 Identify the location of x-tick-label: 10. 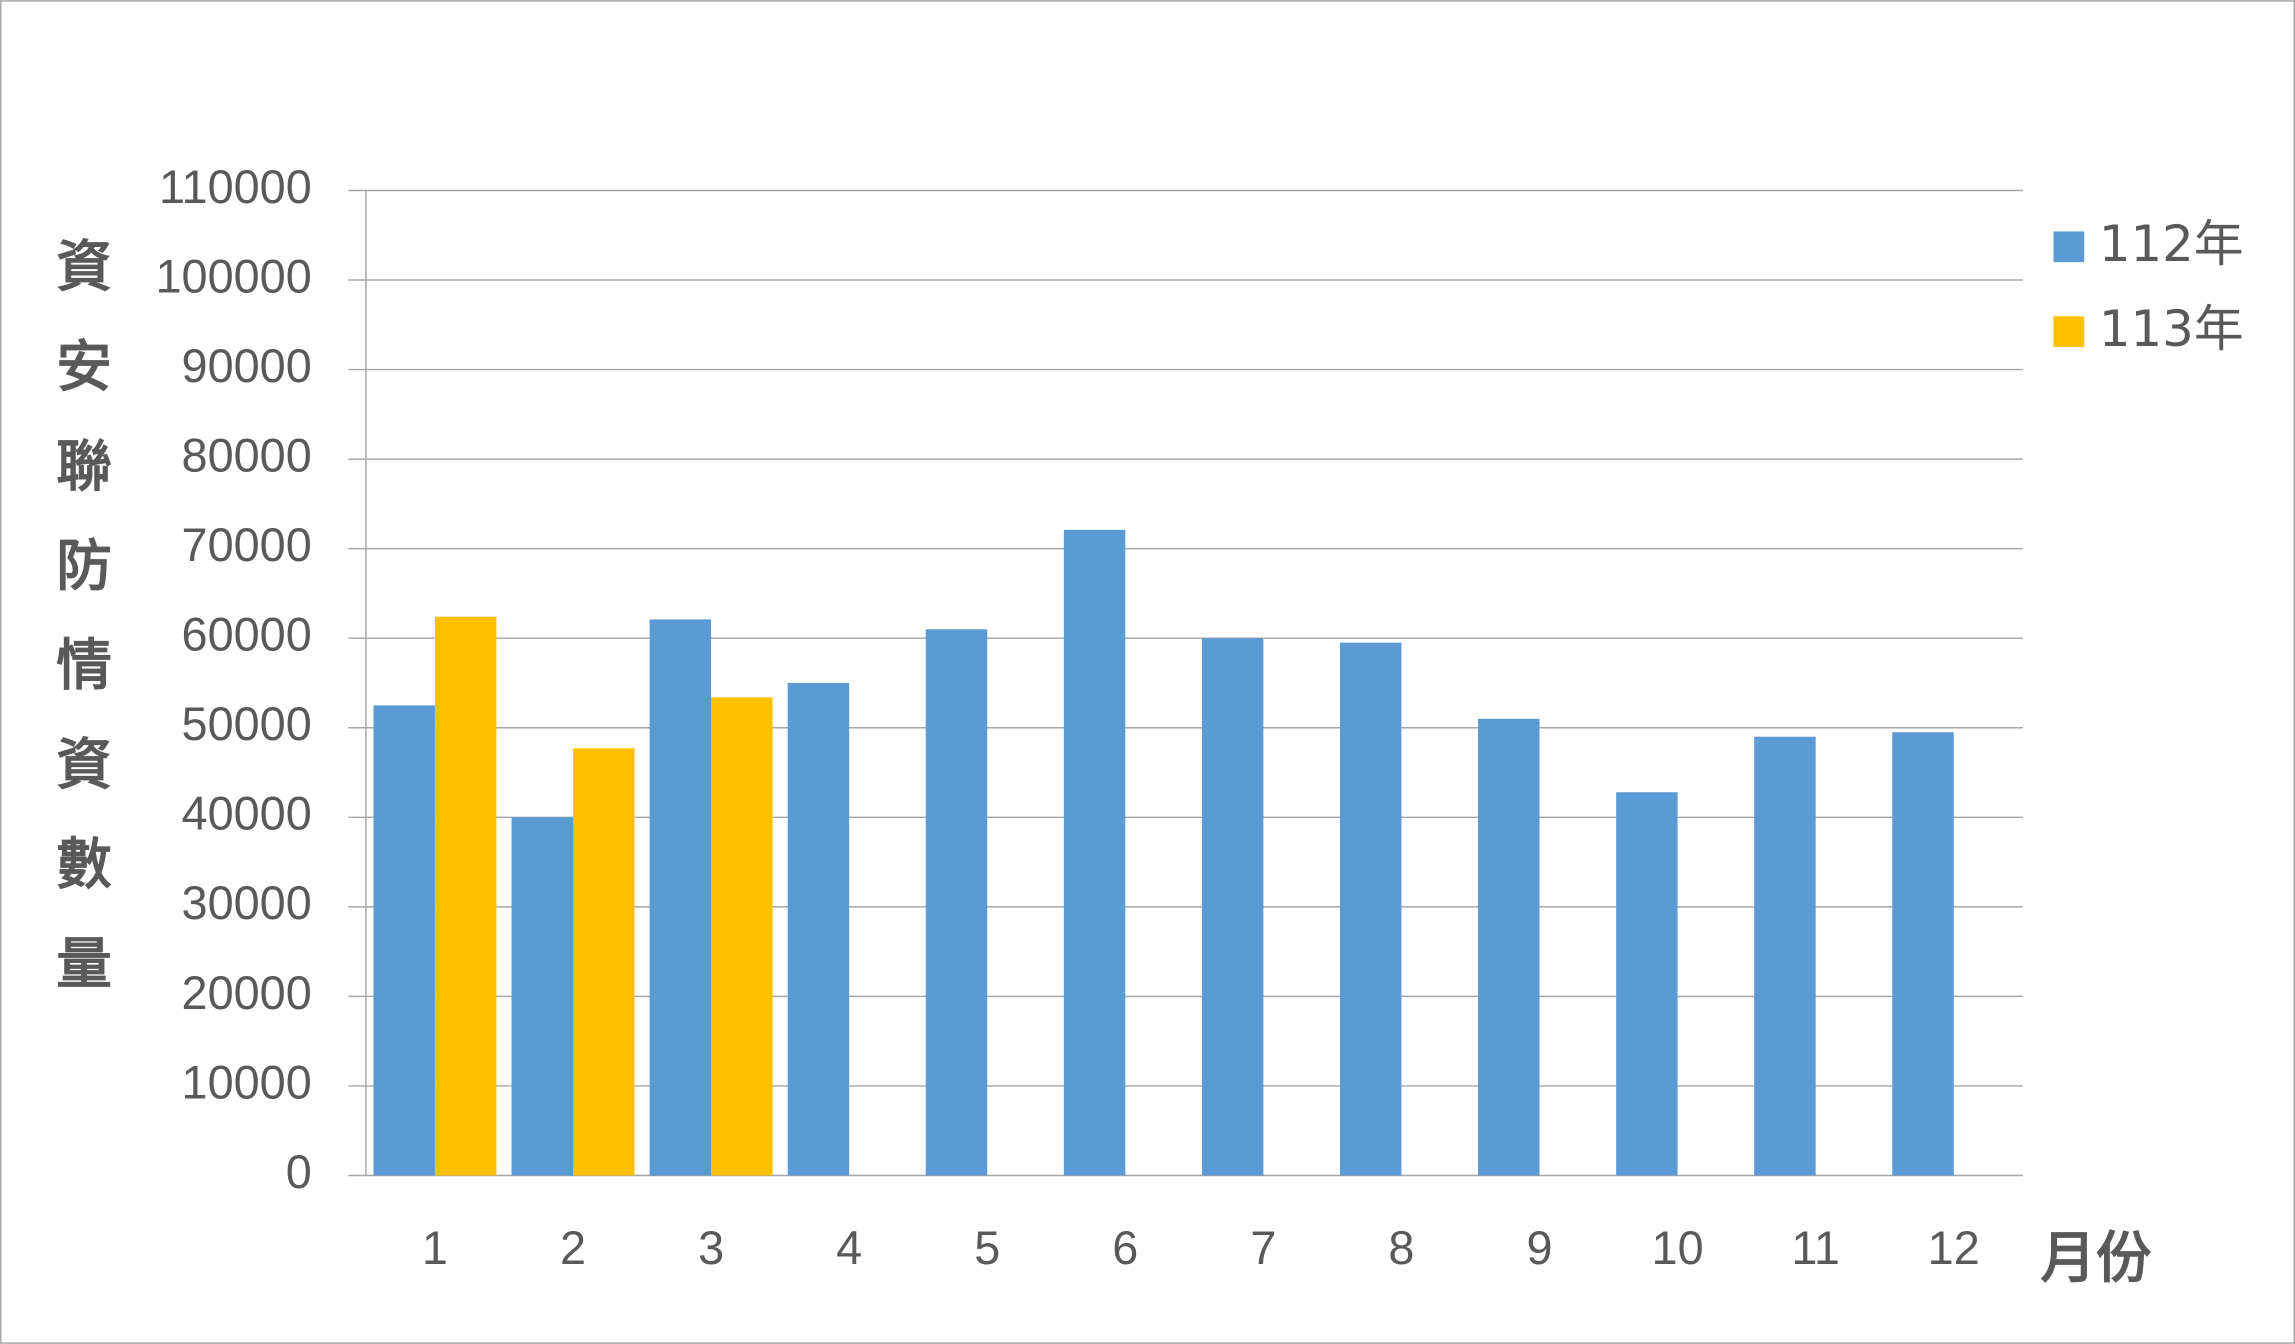
(1678, 1248).